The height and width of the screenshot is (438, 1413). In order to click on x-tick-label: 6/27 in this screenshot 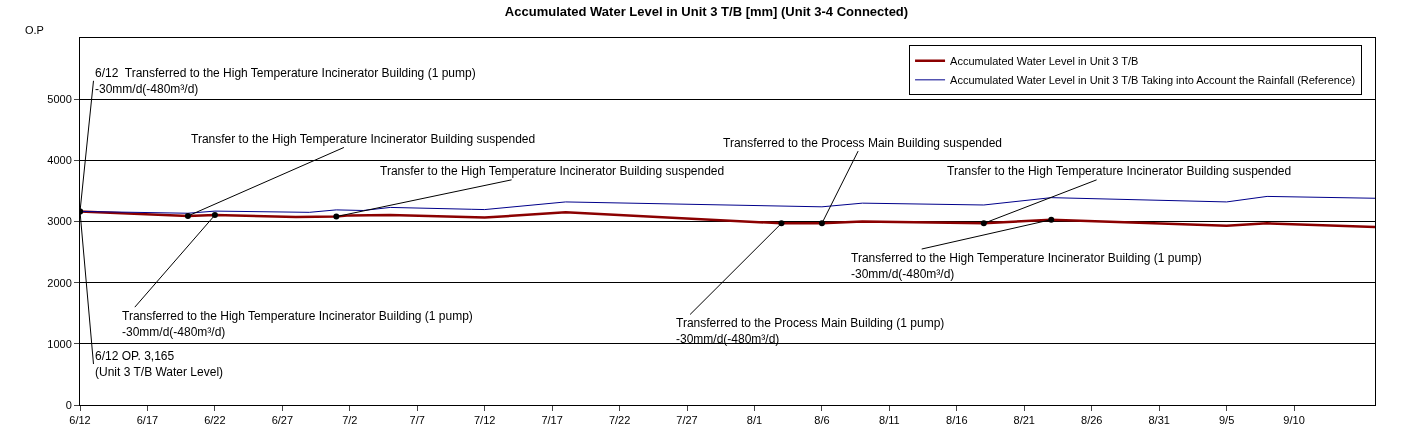, I will do `click(282, 420)`.